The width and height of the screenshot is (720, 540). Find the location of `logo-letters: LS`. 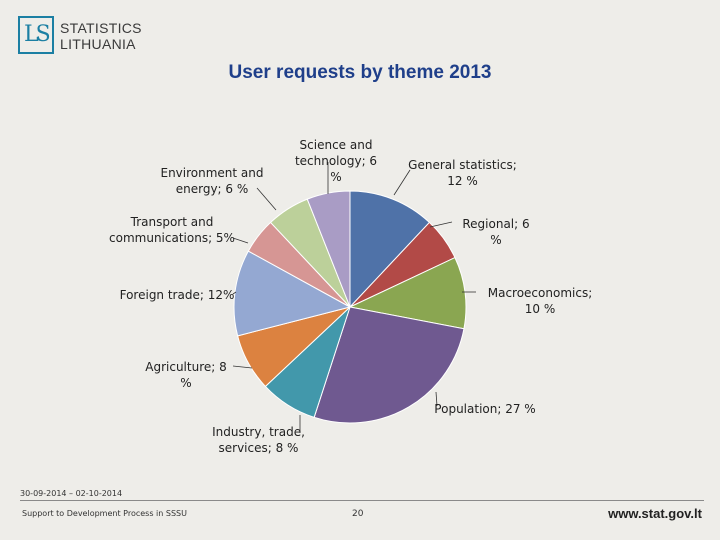

logo-letters: LS is located at coordinates (37, 34).